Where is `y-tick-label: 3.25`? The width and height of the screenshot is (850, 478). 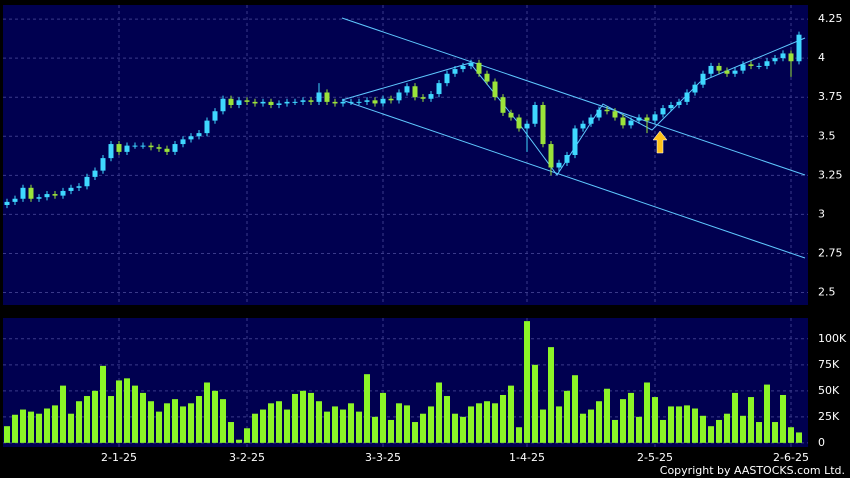
y-tick-label: 3.25 is located at coordinates (830, 174).